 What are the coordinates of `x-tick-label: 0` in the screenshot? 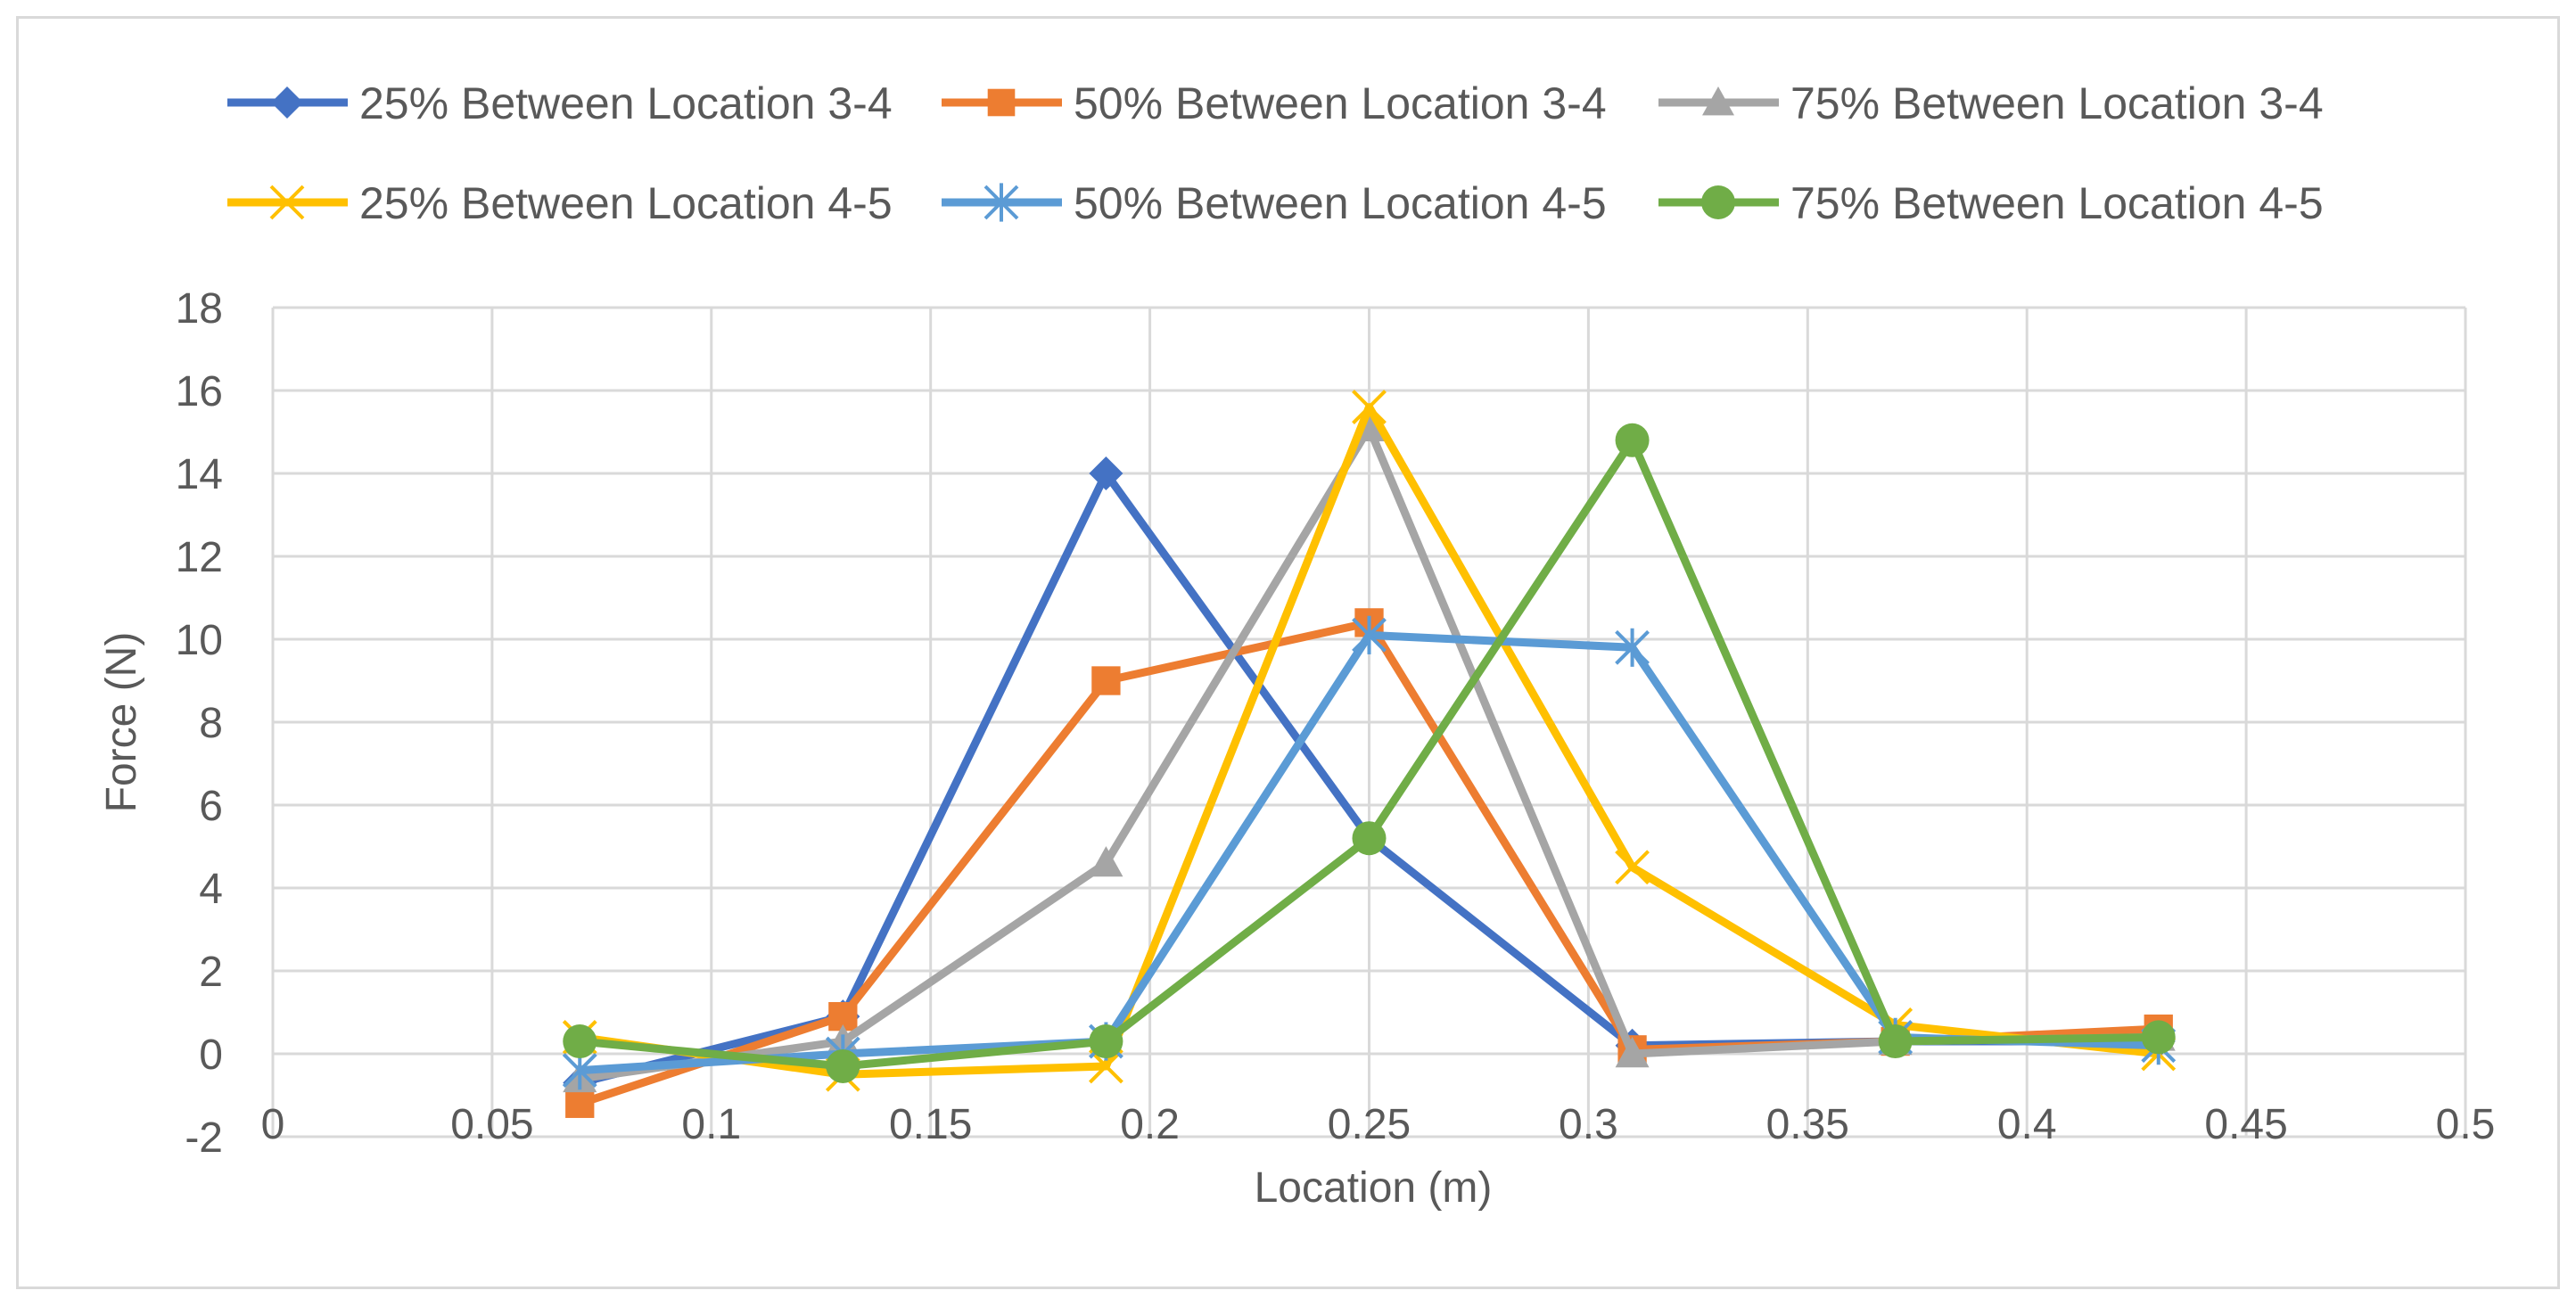 It's located at (273, 1124).